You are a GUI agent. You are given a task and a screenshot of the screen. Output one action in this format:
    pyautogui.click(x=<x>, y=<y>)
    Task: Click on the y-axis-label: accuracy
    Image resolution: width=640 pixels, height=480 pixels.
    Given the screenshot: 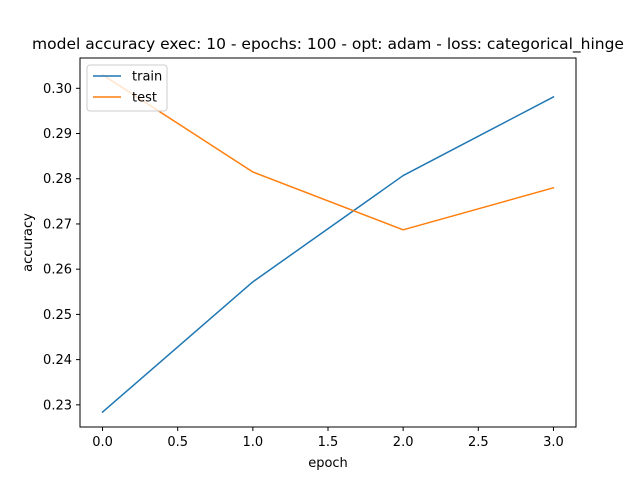 What is the action you would take?
    pyautogui.click(x=28, y=242)
    